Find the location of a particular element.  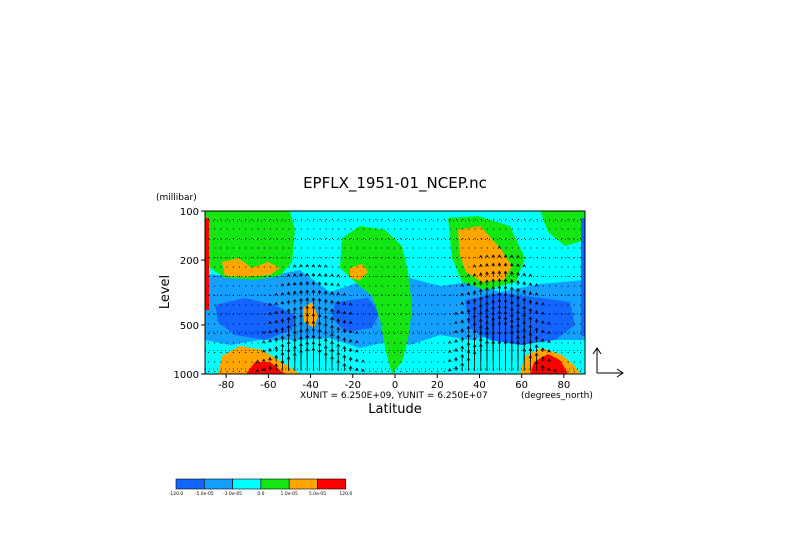

sh-surface-positive is located at coordinates (259, 360).